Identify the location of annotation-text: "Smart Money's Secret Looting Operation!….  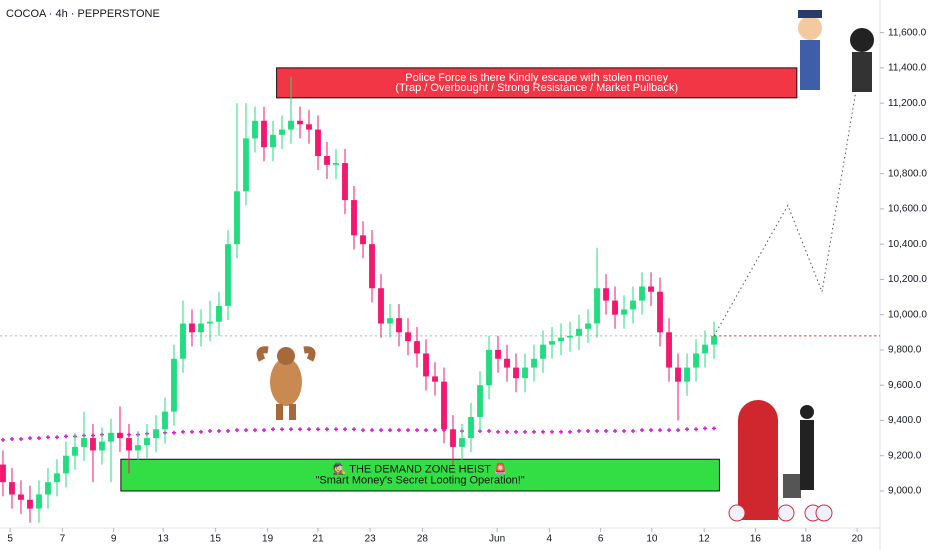
(420, 480).